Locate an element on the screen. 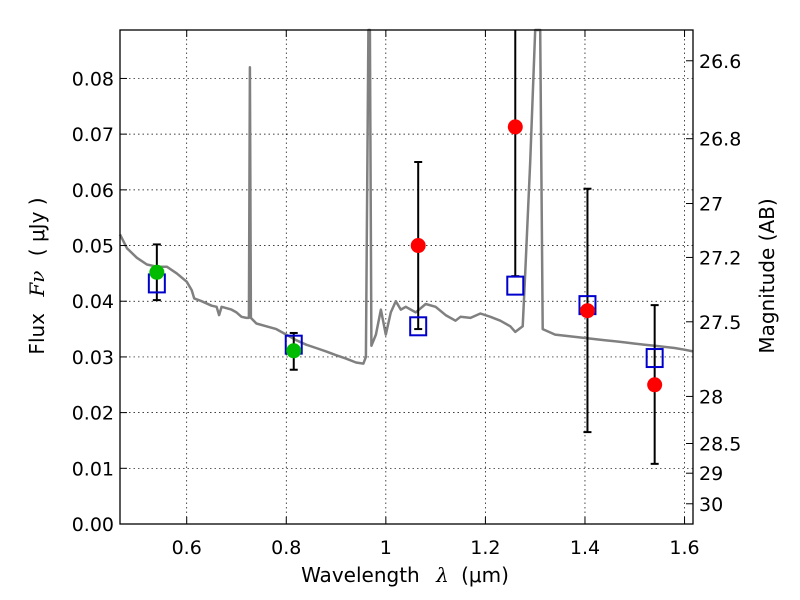 The width and height of the screenshot is (800, 600). y2-tick-label: 27.2 is located at coordinates (720, 258).